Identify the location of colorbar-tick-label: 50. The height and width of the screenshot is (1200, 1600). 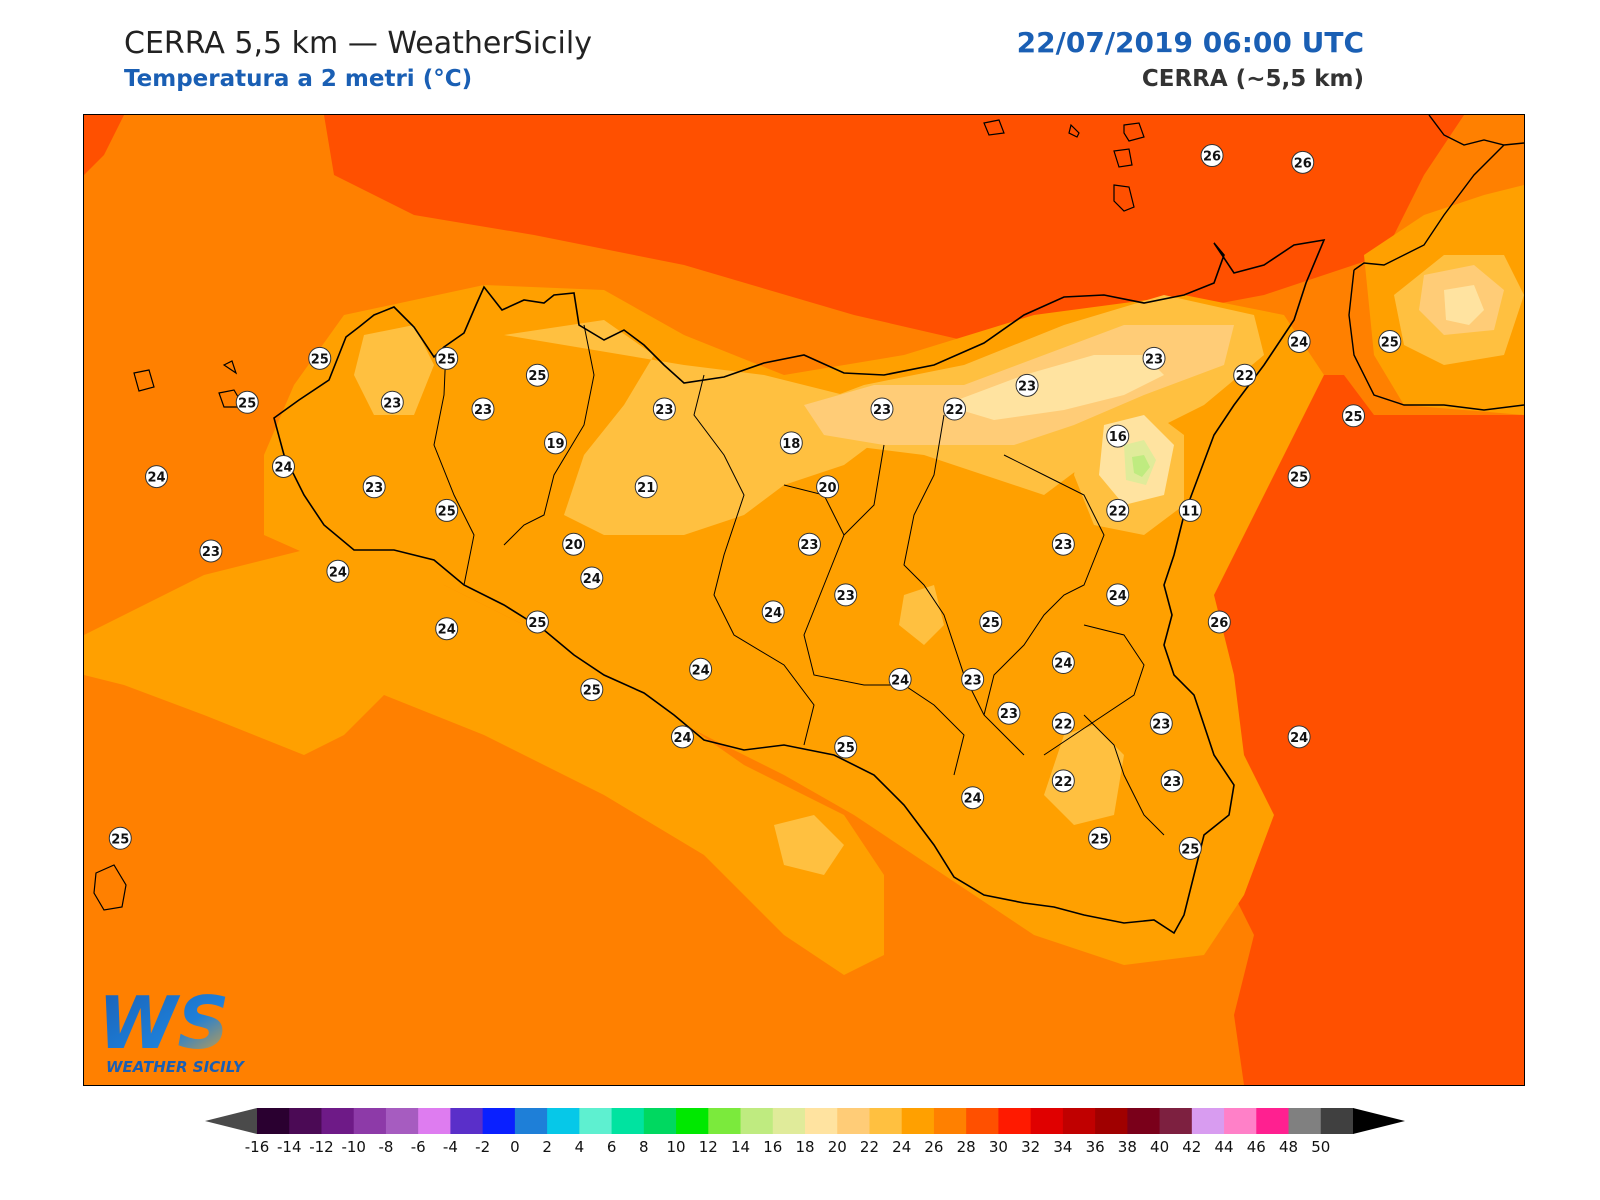
(1320, 1147).